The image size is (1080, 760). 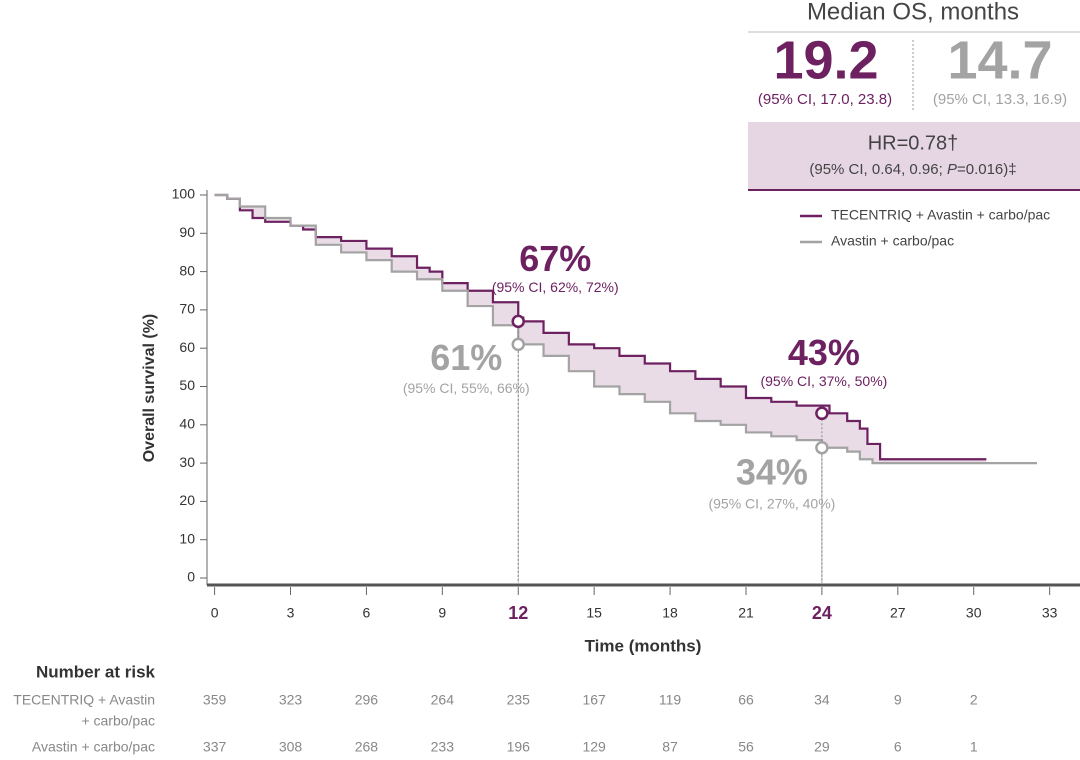 I want to click on hr-ci-part: =0.016)‡, so click(x=987, y=169).